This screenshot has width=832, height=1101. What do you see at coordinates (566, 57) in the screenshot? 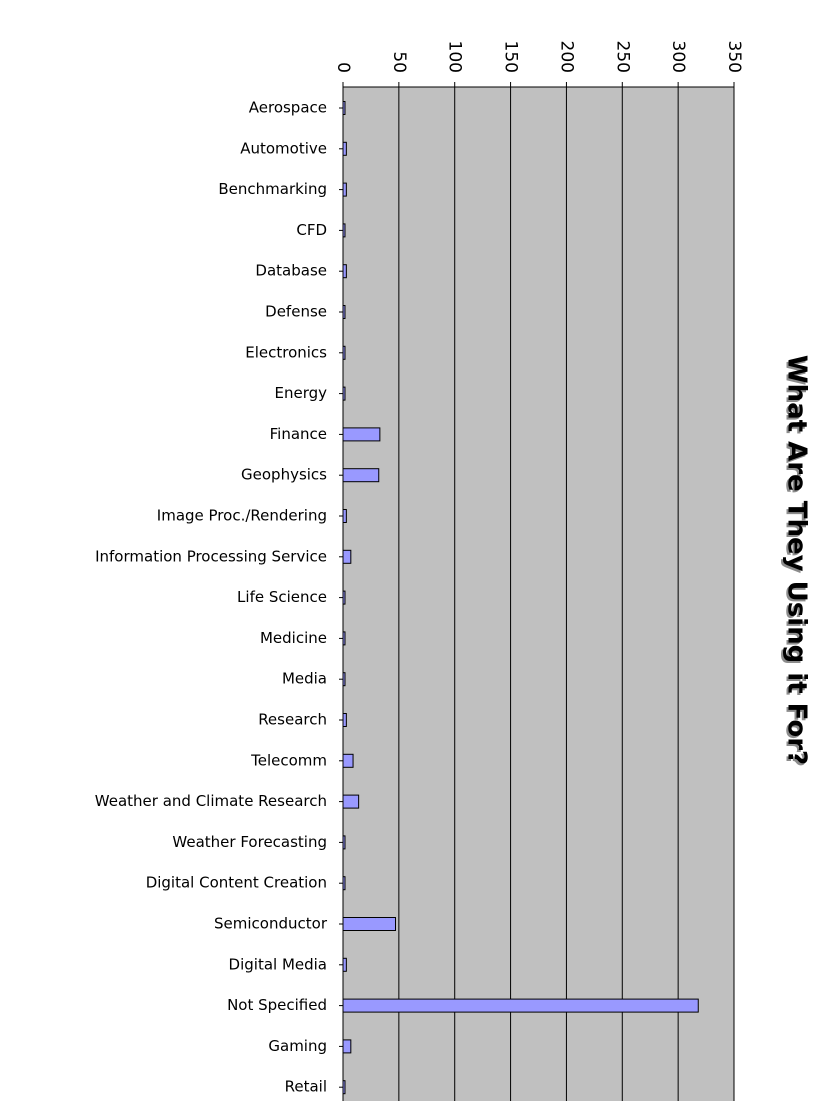
I see `tick-label: 200` at bounding box center [566, 57].